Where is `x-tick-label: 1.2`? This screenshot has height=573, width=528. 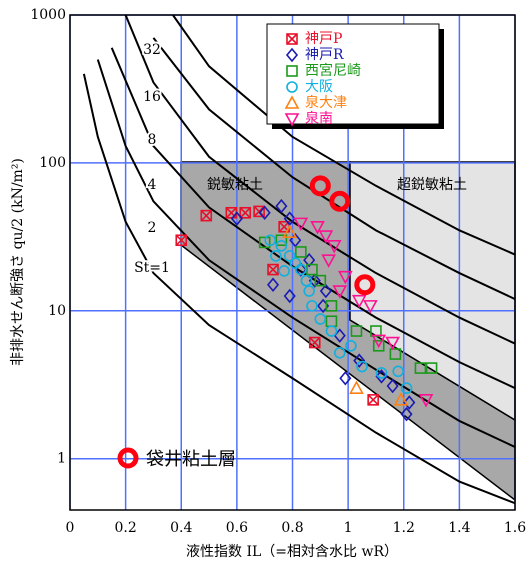
x-tick-label: 1.2 is located at coordinates (404, 528).